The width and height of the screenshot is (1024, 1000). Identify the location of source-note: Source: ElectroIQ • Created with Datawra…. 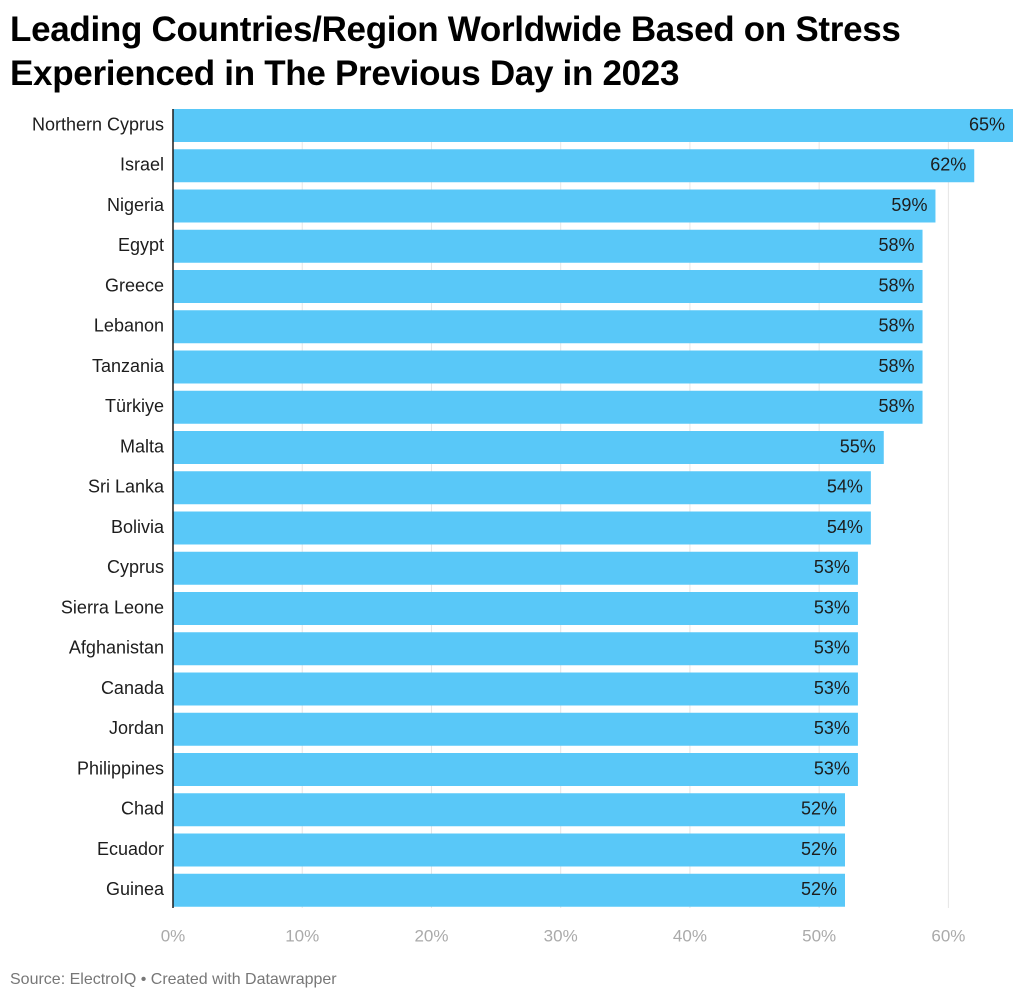
(173, 979).